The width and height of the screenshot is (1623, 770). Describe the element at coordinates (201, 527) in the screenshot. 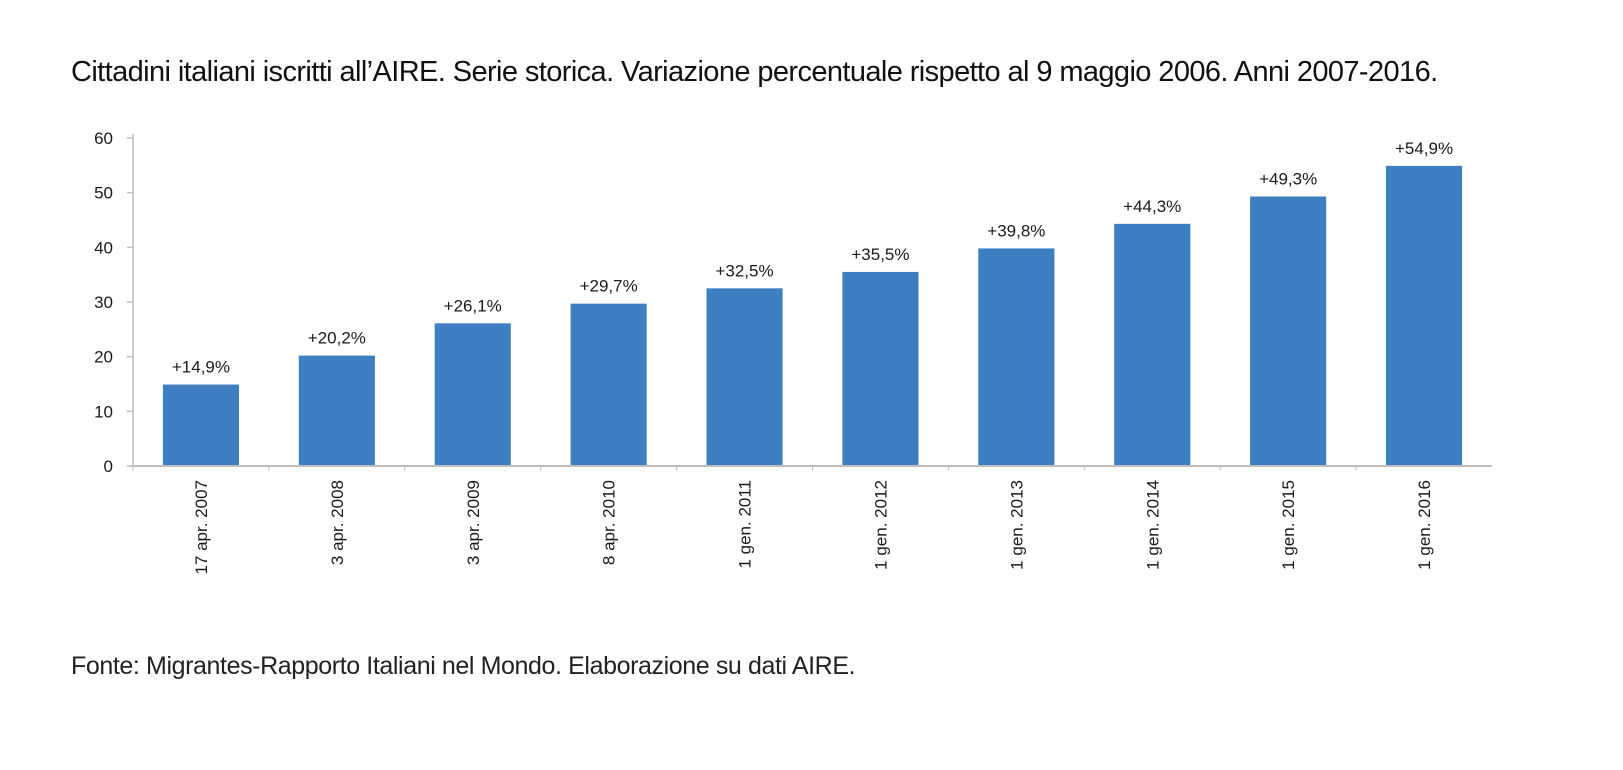

I see `x-category-label: 17 apr. 2007` at that location.